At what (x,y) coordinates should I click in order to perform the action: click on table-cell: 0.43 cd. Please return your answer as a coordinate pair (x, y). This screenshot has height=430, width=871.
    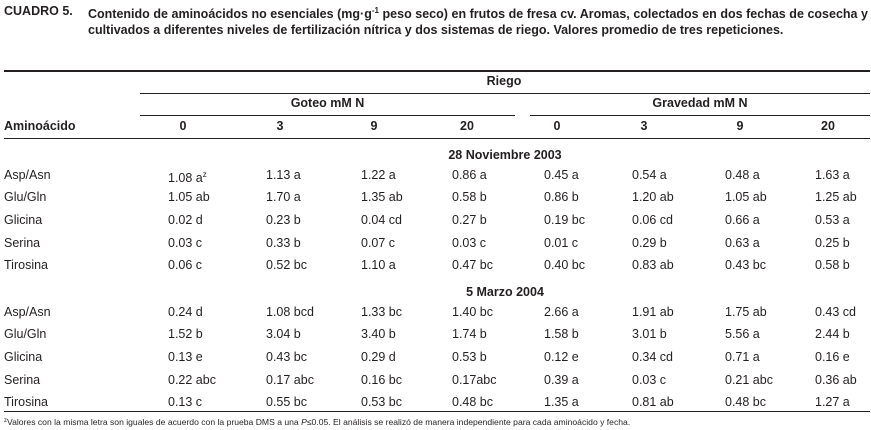
    Looking at the image, I should click on (836, 312).